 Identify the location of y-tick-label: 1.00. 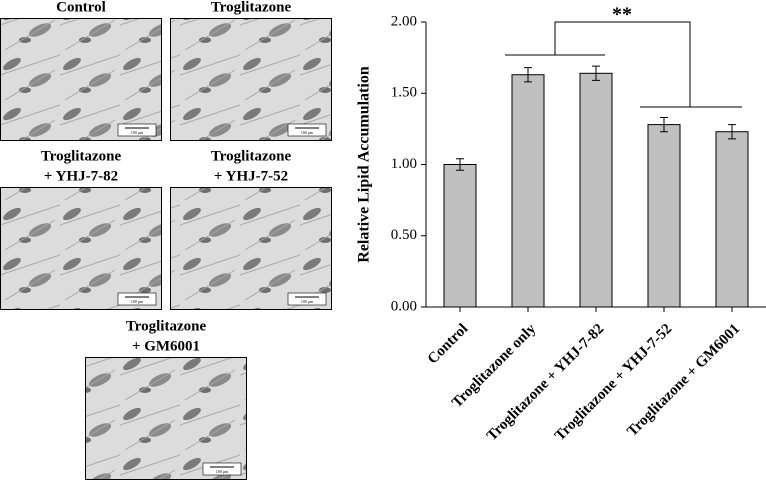
(404, 164).